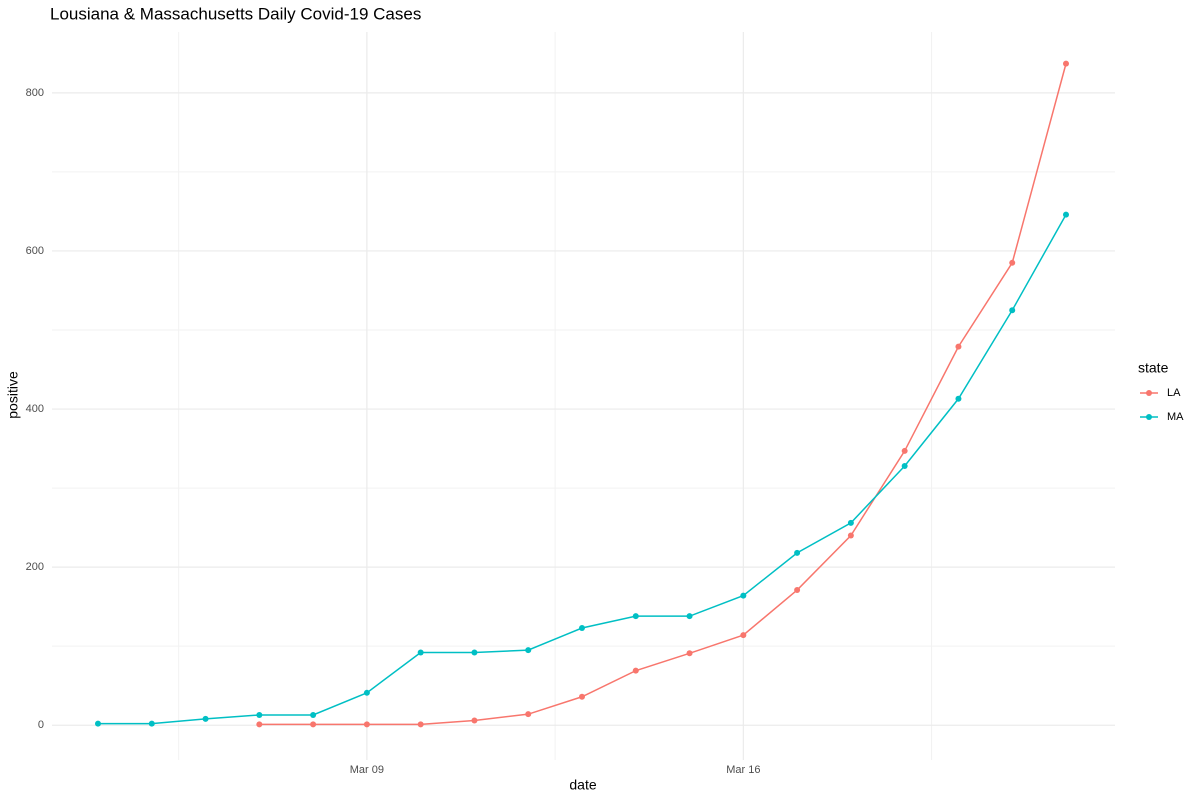 Image resolution: width=1200 pixels, height=800 pixels. I want to click on x-tick-label: Mar 09, so click(367, 770).